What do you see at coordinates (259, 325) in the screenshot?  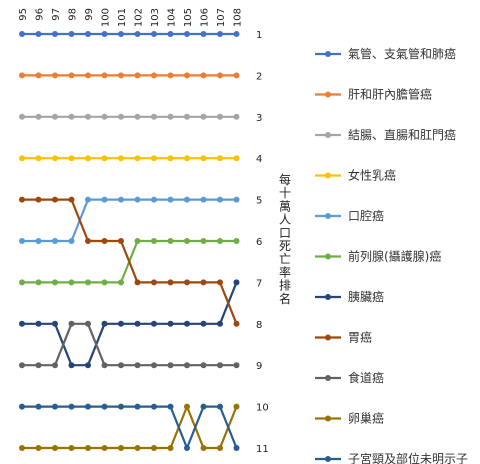 I see `y-tick-8: 8` at bounding box center [259, 325].